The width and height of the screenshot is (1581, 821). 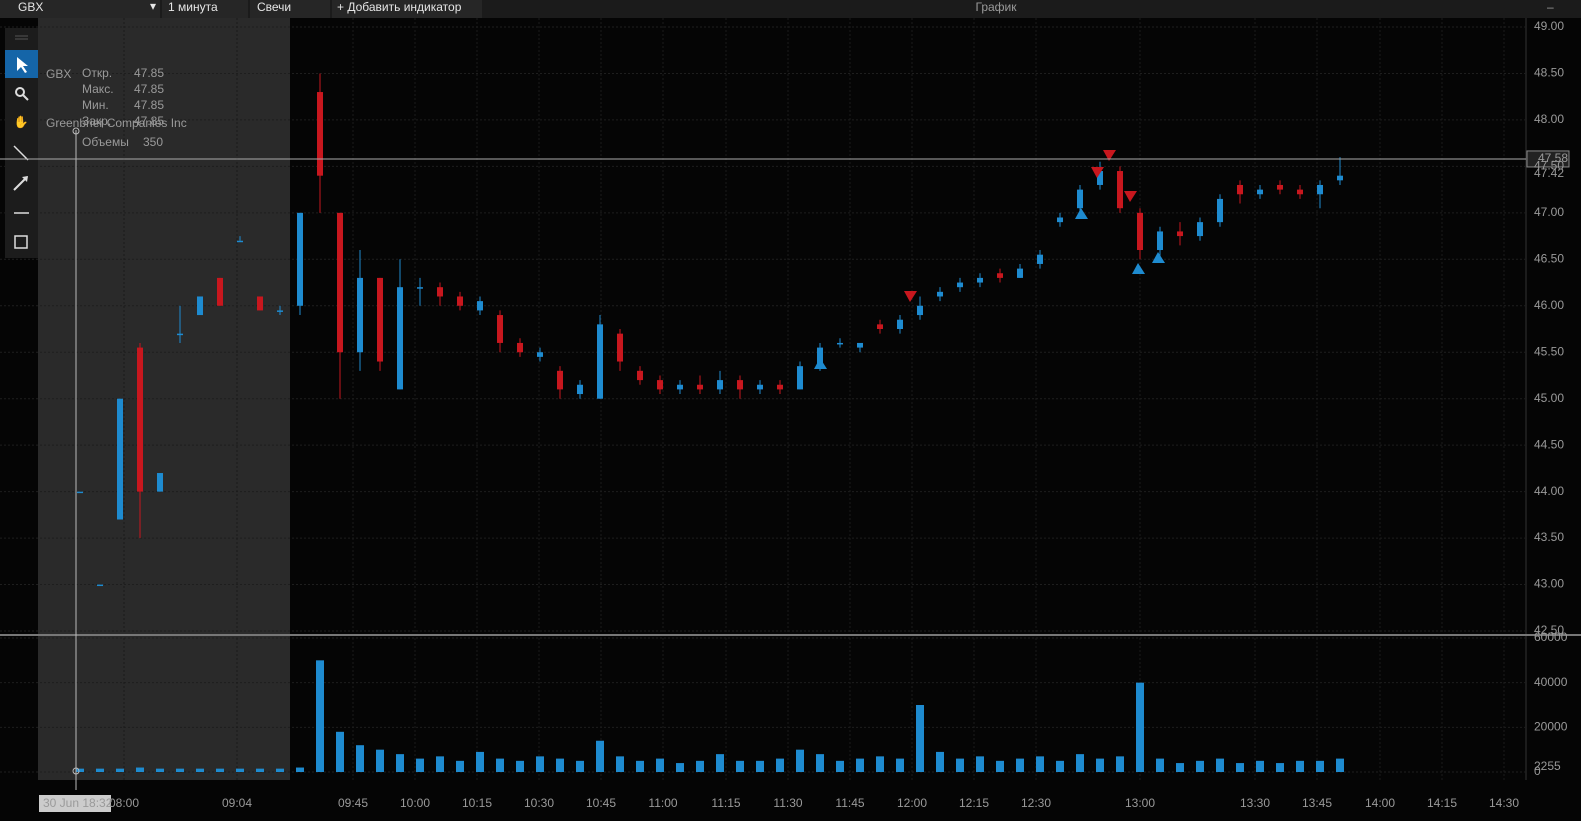 I want to click on info-value: 47.85, so click(x=149, y=105).